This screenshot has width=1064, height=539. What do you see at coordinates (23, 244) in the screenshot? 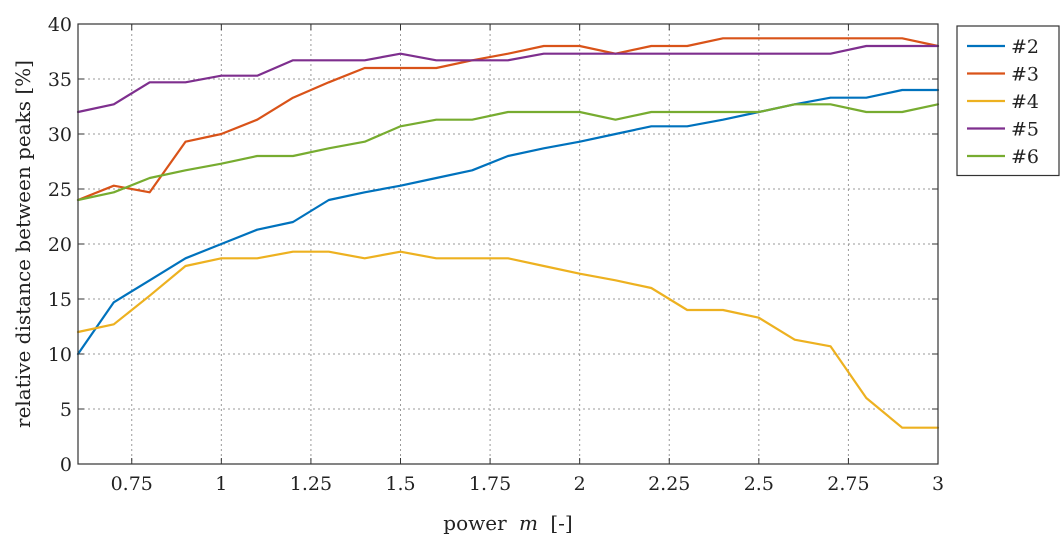
I see `y-axis-label: relative distance between peaks [%]` at bounding box center [23, 244].